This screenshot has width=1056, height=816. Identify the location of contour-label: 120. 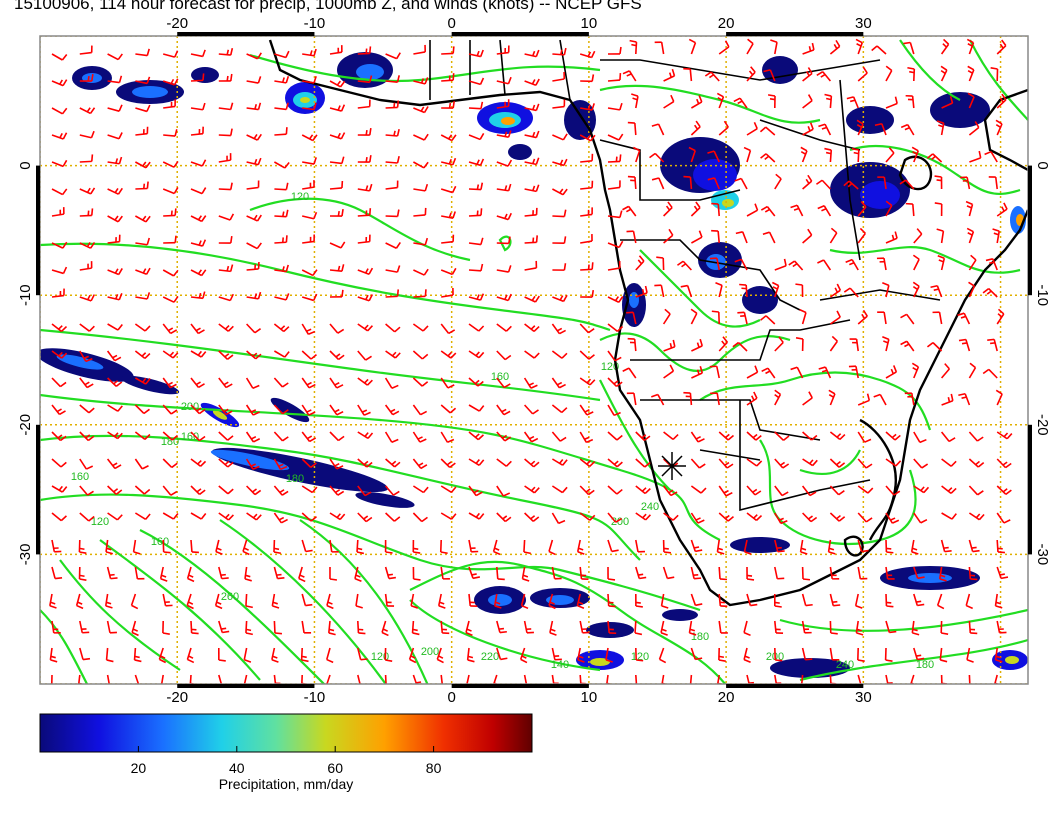
(380, 657).